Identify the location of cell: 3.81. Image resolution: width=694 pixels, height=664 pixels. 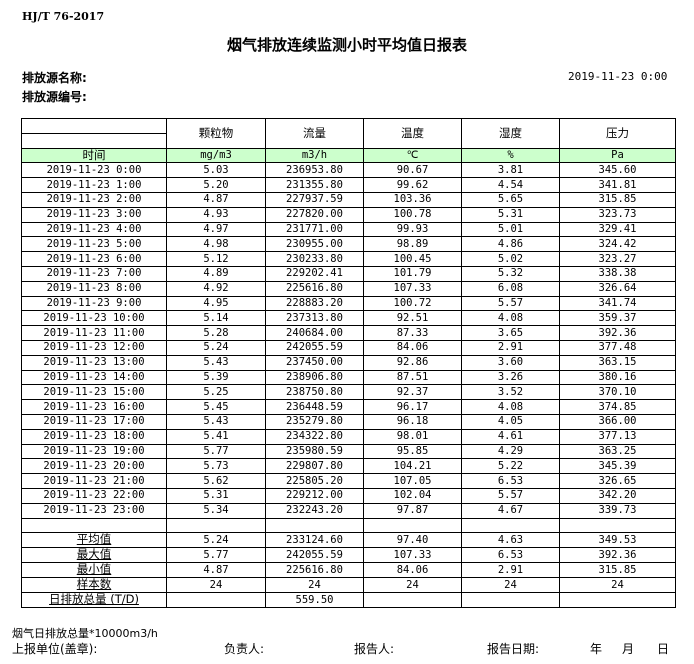
(510, 170).